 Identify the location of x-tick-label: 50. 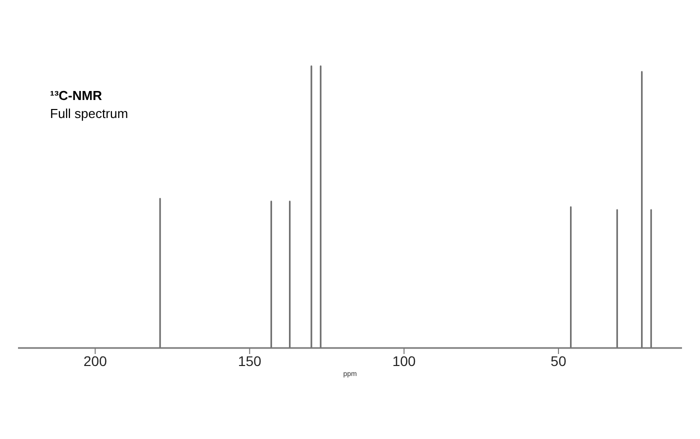
(558, 360).